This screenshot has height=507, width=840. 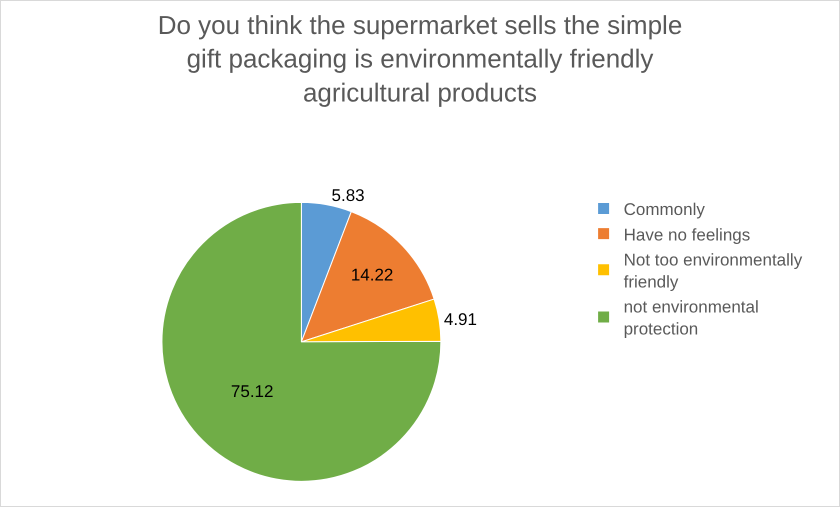 What do you see at coordinates (691, 318) in the screenshot?
I see `legend-label: not environmental protection` at bounding box center [691, 318].